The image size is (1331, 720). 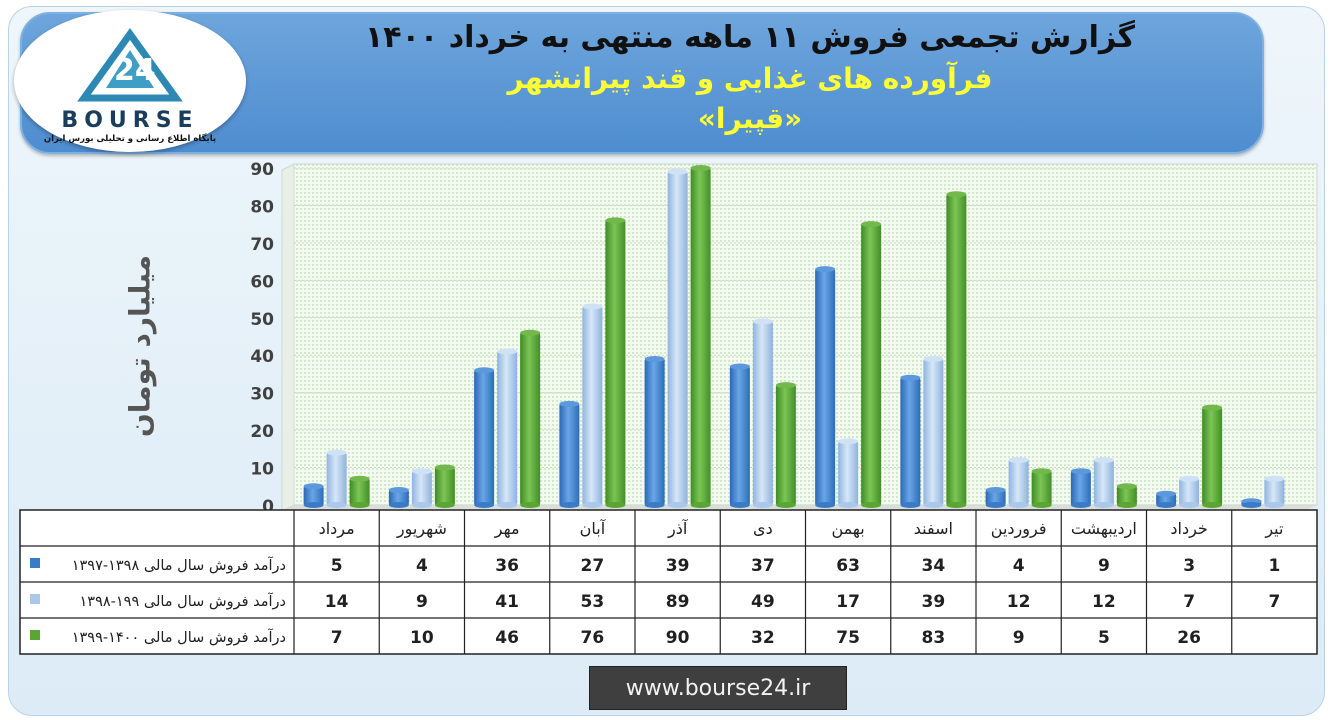 What do you see at coordinates (507, 602) in the screenshot?
I see `data-label: 41` at bounding box center [507, 602].